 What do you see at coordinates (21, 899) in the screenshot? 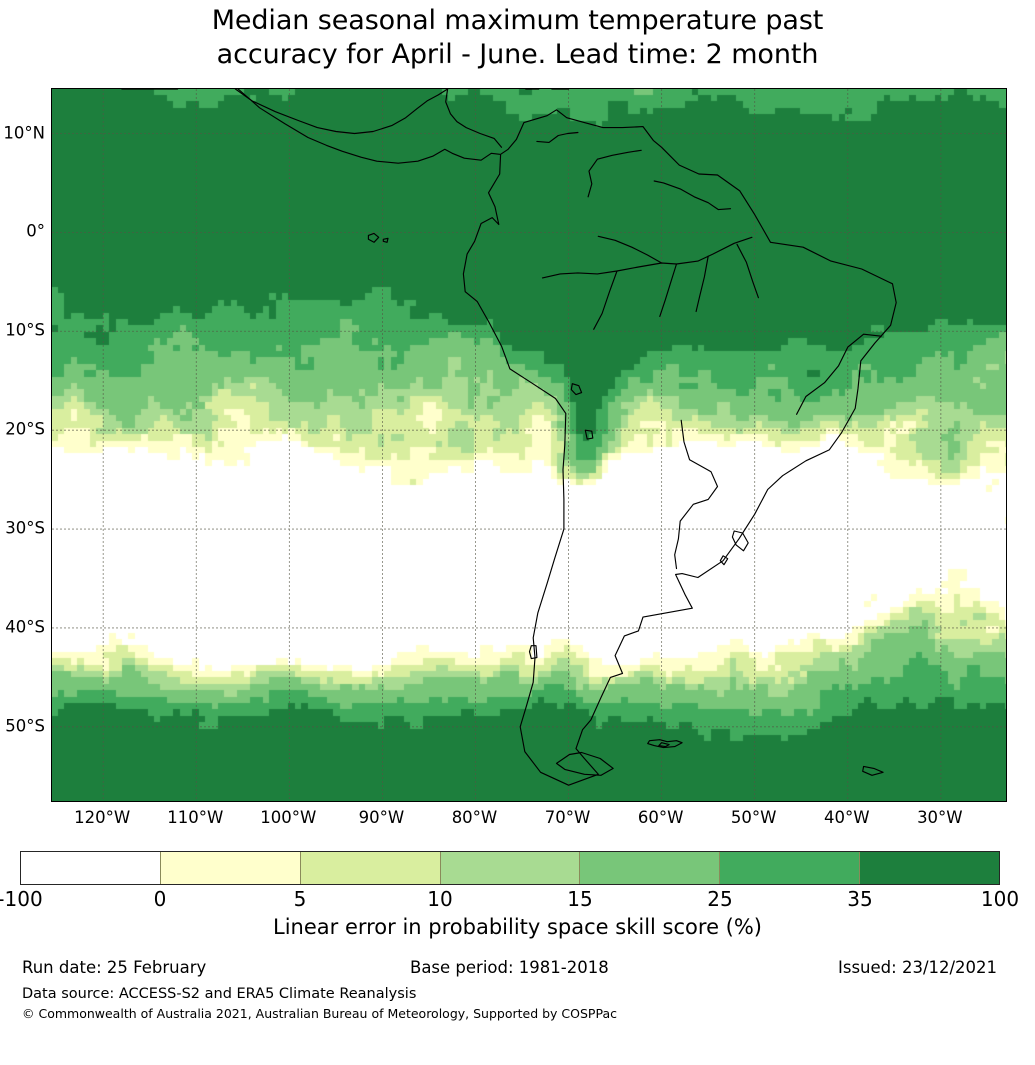
I see `colorbar-tick-0: -100` at bounding box center [21, 899].